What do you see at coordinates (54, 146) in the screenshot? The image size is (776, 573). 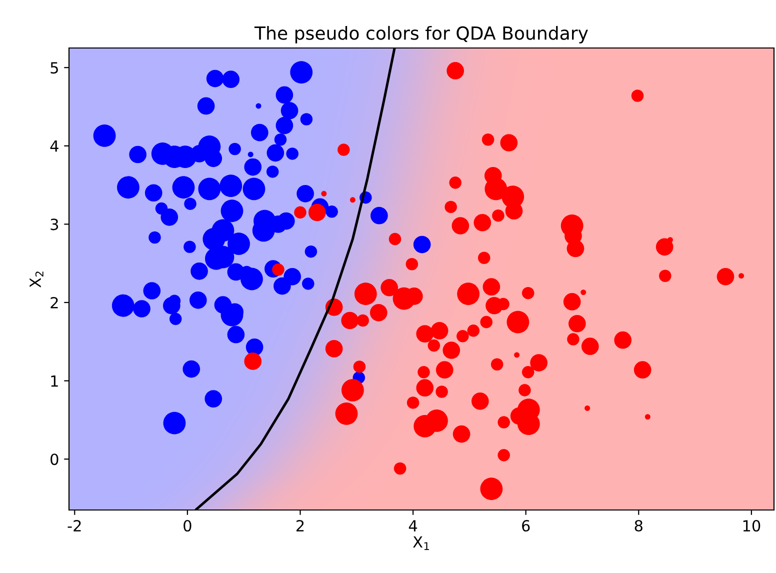 I see `y-tick-label: 4` at bounding box center [54, 146].